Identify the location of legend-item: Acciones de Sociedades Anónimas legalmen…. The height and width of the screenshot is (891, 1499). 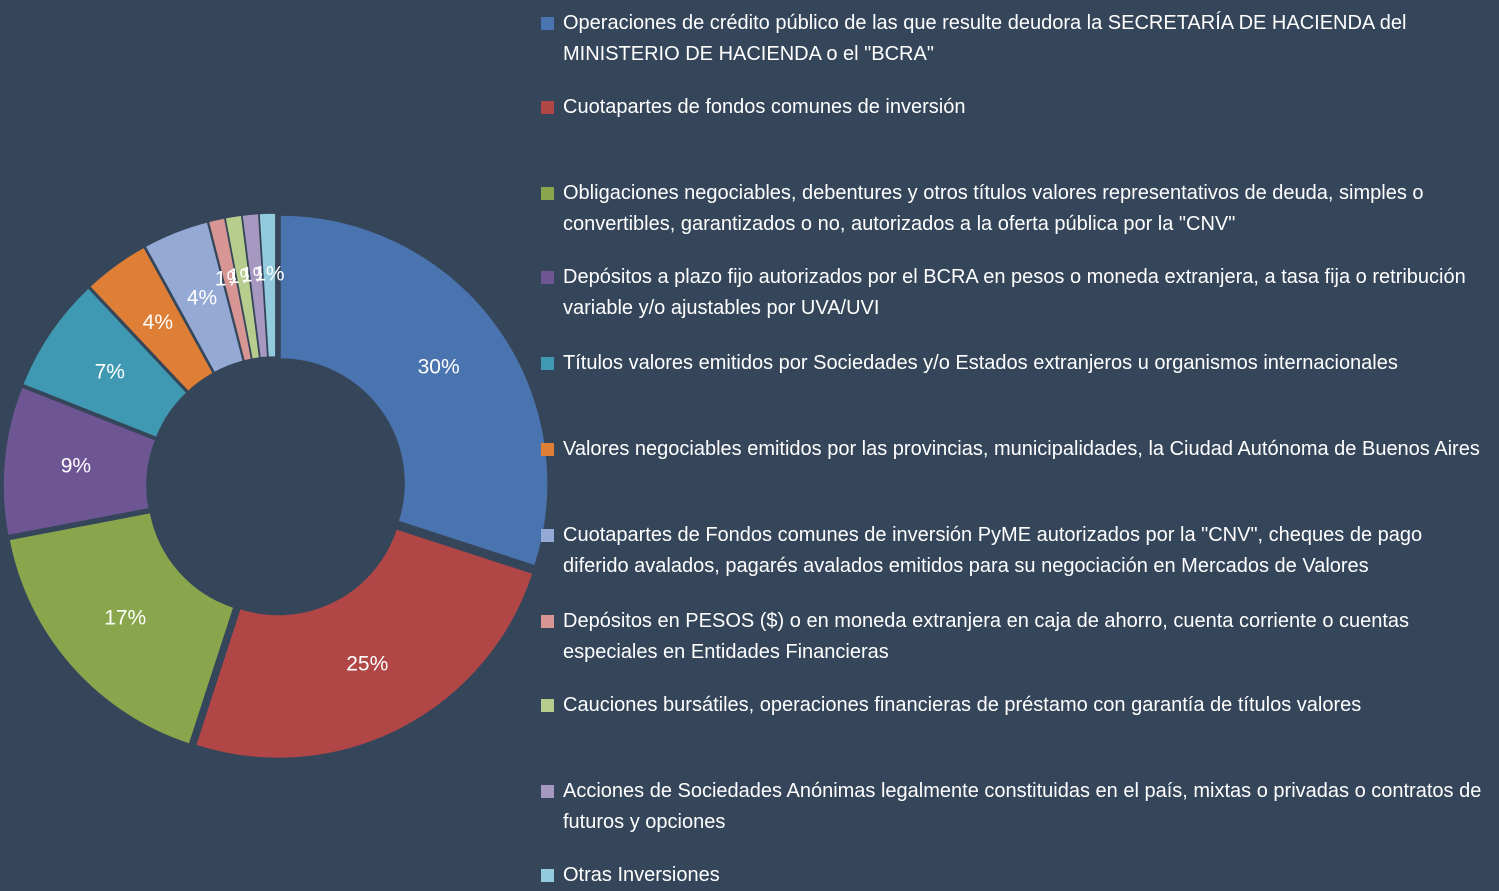
(1013, 807).